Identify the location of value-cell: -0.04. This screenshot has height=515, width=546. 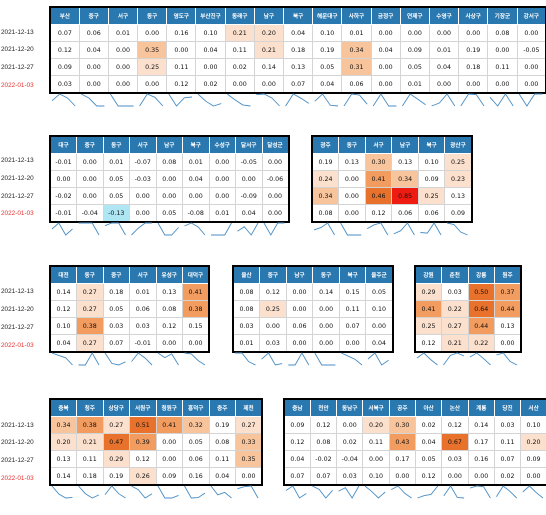
(350, 459).